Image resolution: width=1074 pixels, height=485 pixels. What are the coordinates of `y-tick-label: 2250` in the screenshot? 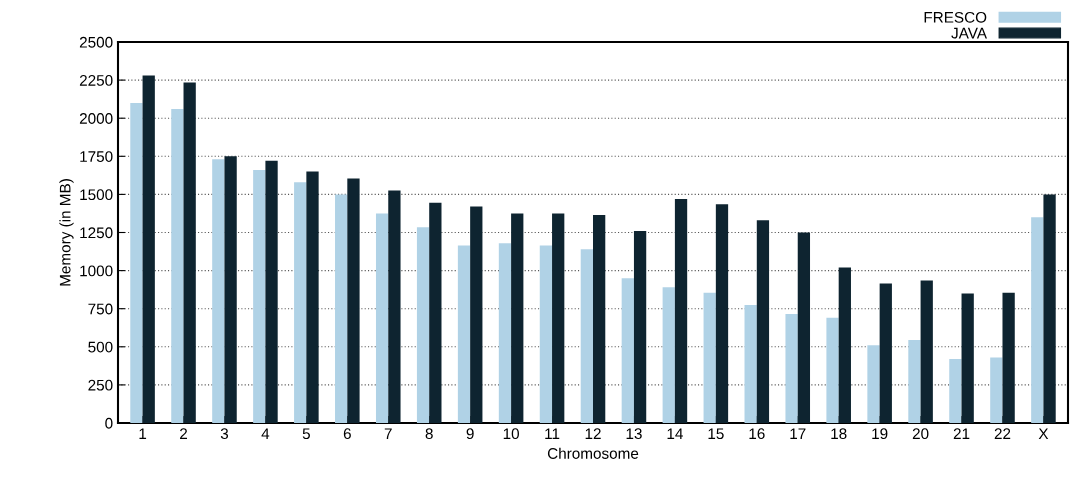 It's located at (96, 80).